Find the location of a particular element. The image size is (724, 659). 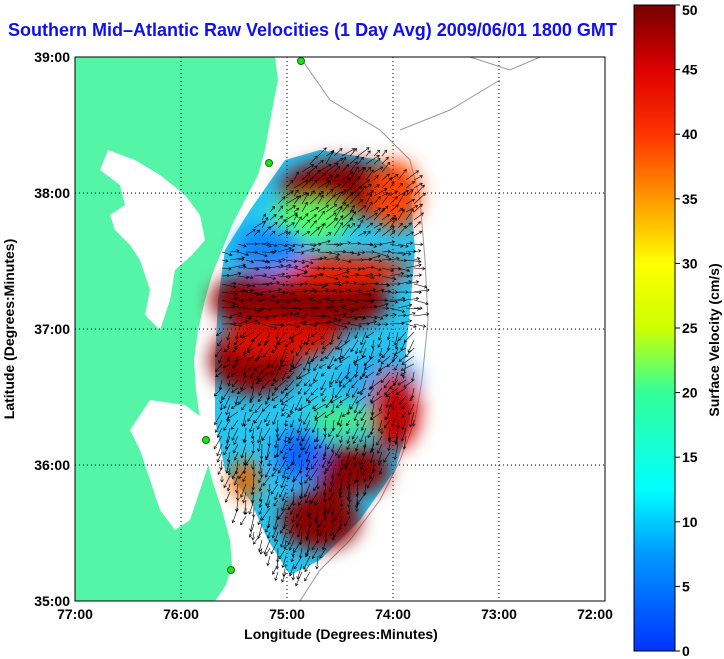

y-tick-label: 38:00 is located at coordinates (52, 193).